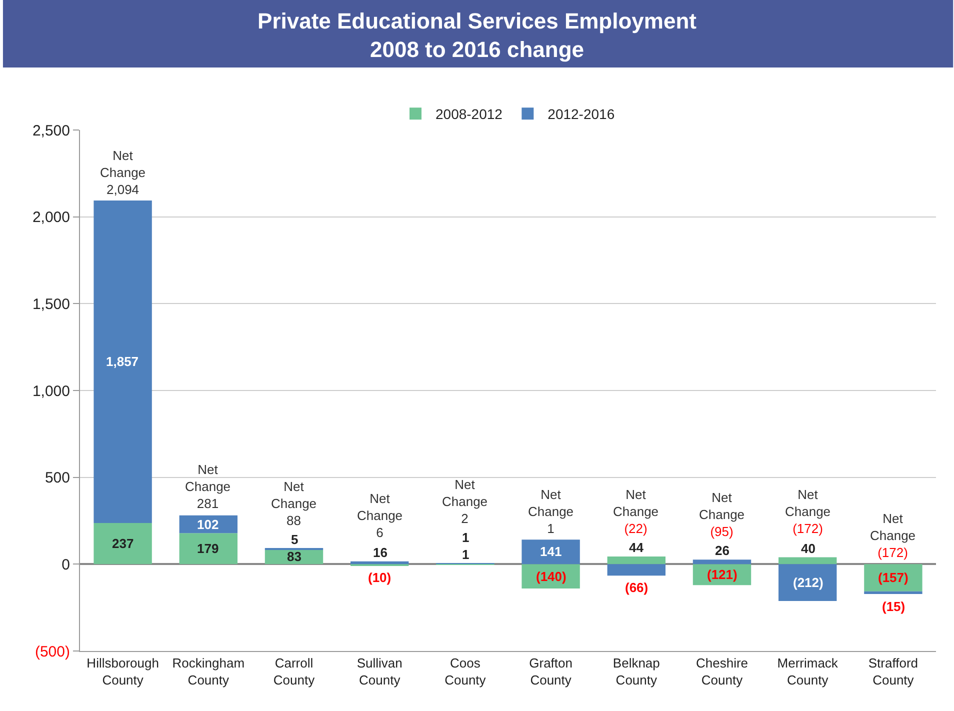 The height and width of the screenshot is (711, 954). I want to click on total-label: Net Change 88, so click(294, 503).